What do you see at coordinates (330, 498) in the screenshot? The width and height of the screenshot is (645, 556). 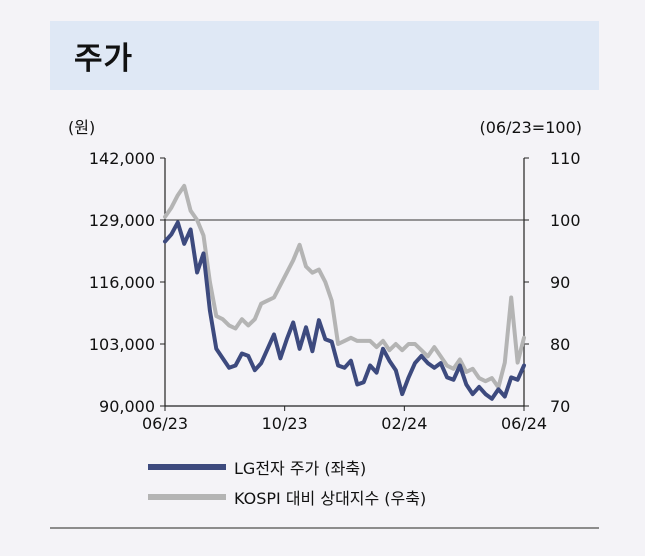 I see `legend-label-kospi: KOSPI 대비 상대지수 (우축)` at bounding box center [330, 498].